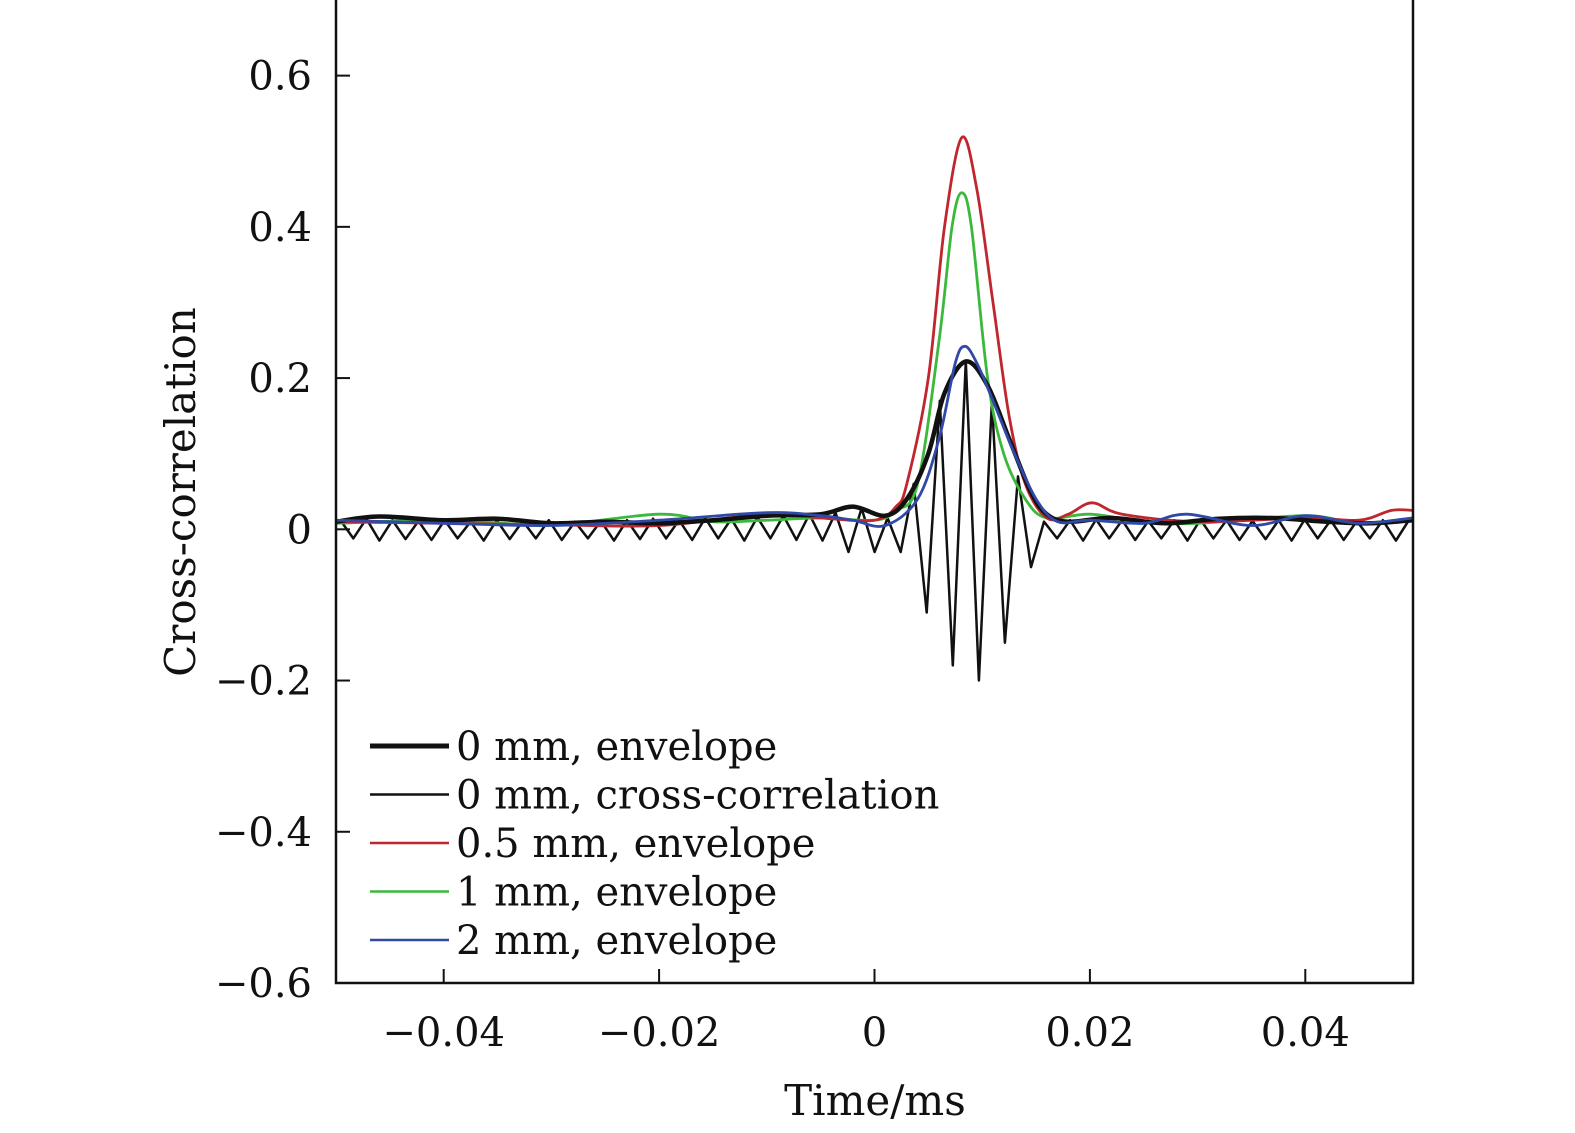  I want to click on y-axis-label: Cross-correlation, so click(180, 492).